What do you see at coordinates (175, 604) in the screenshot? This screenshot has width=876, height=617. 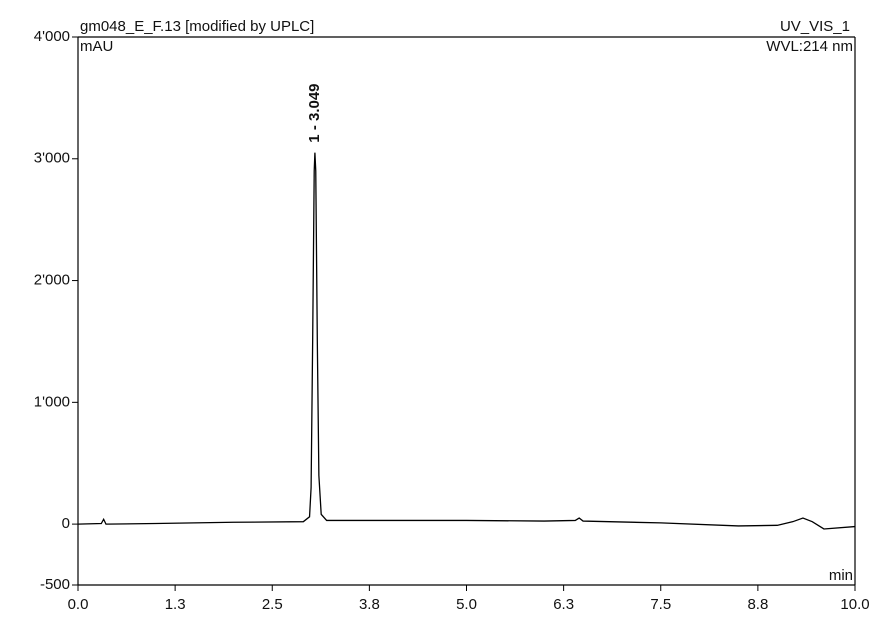 I see `x-tick-label: 1.3` at bounding box center [175, 604].